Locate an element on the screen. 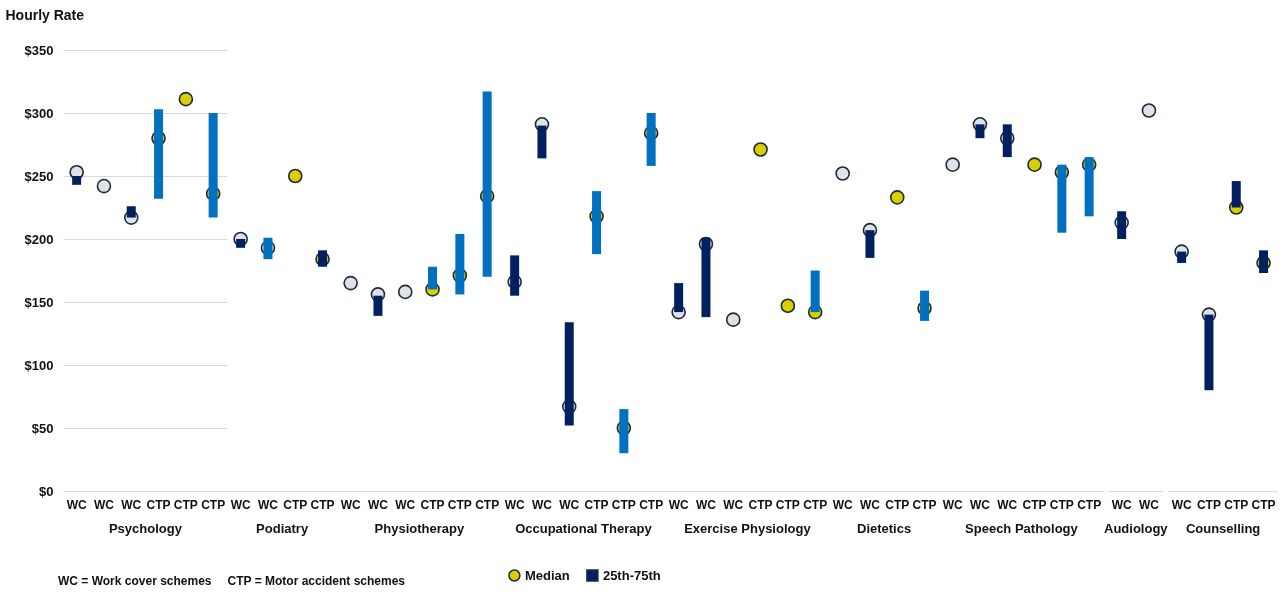 Image resolution: width=1285 pixels, height=592 pixels. x-axis-title: Counselling is located at coordinates (1223, 528).